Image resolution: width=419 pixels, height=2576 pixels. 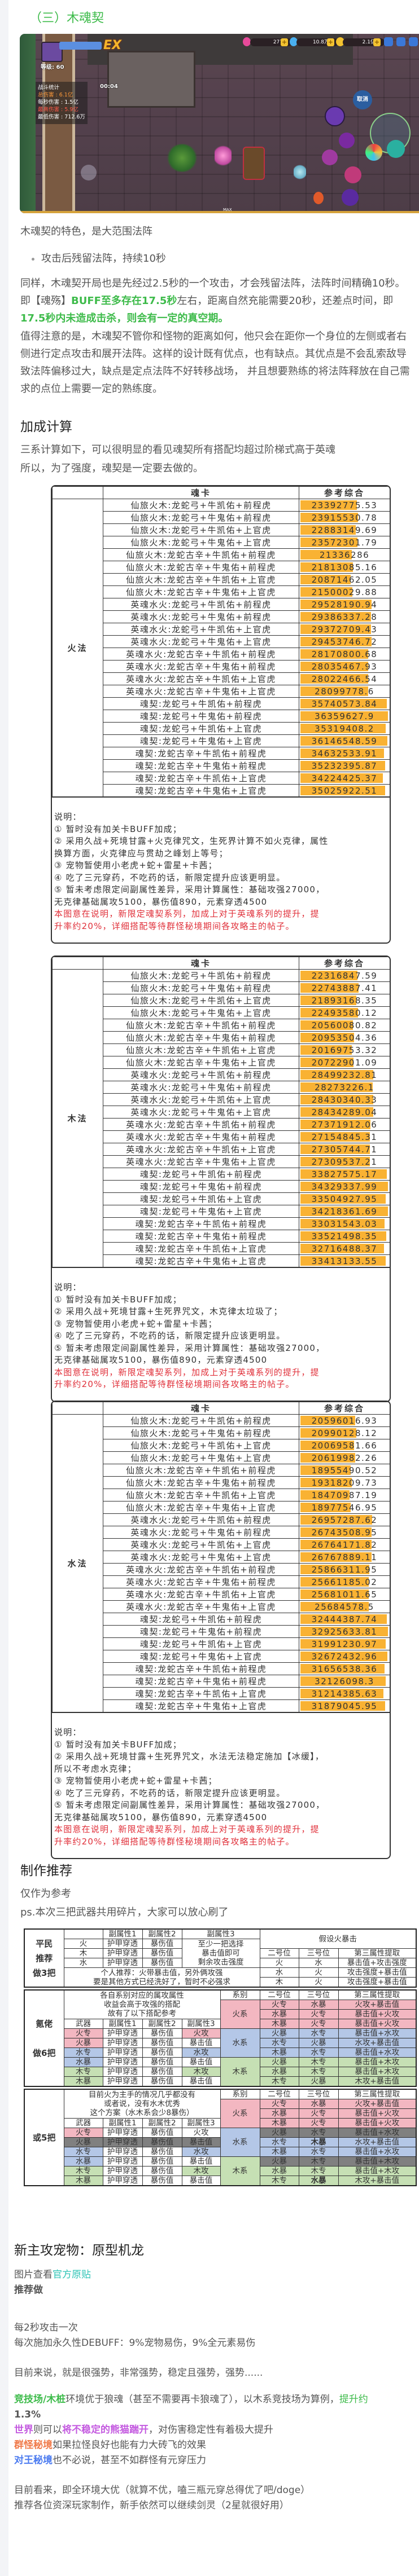 What do you see at coordinates (202, 2399) in the screenshot?
I see `arena-text: 环境优于狼魂（甚至不需要再卡狼魂了），以木系竞技场为算例，` at bounding box center [202, 2399].